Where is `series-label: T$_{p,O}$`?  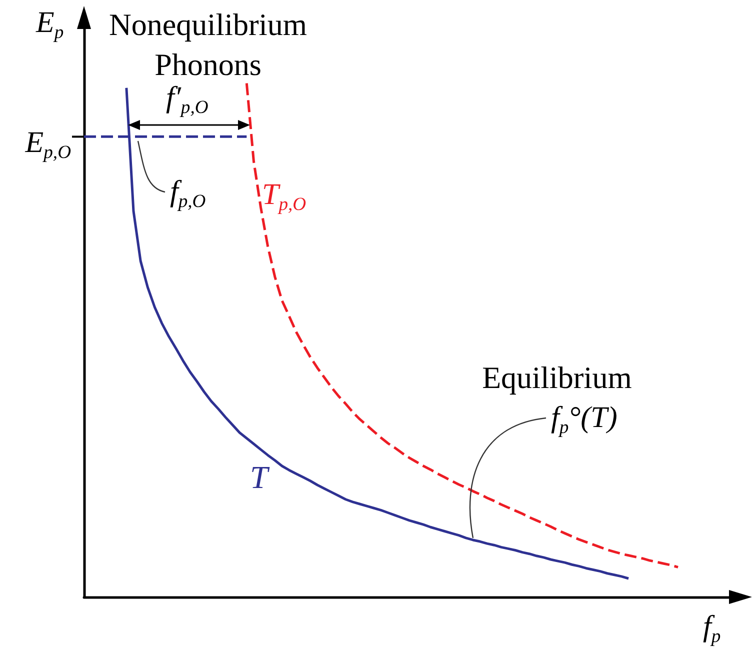 series-label: T$_{p,O}$ is located at coordinates (284, 196).